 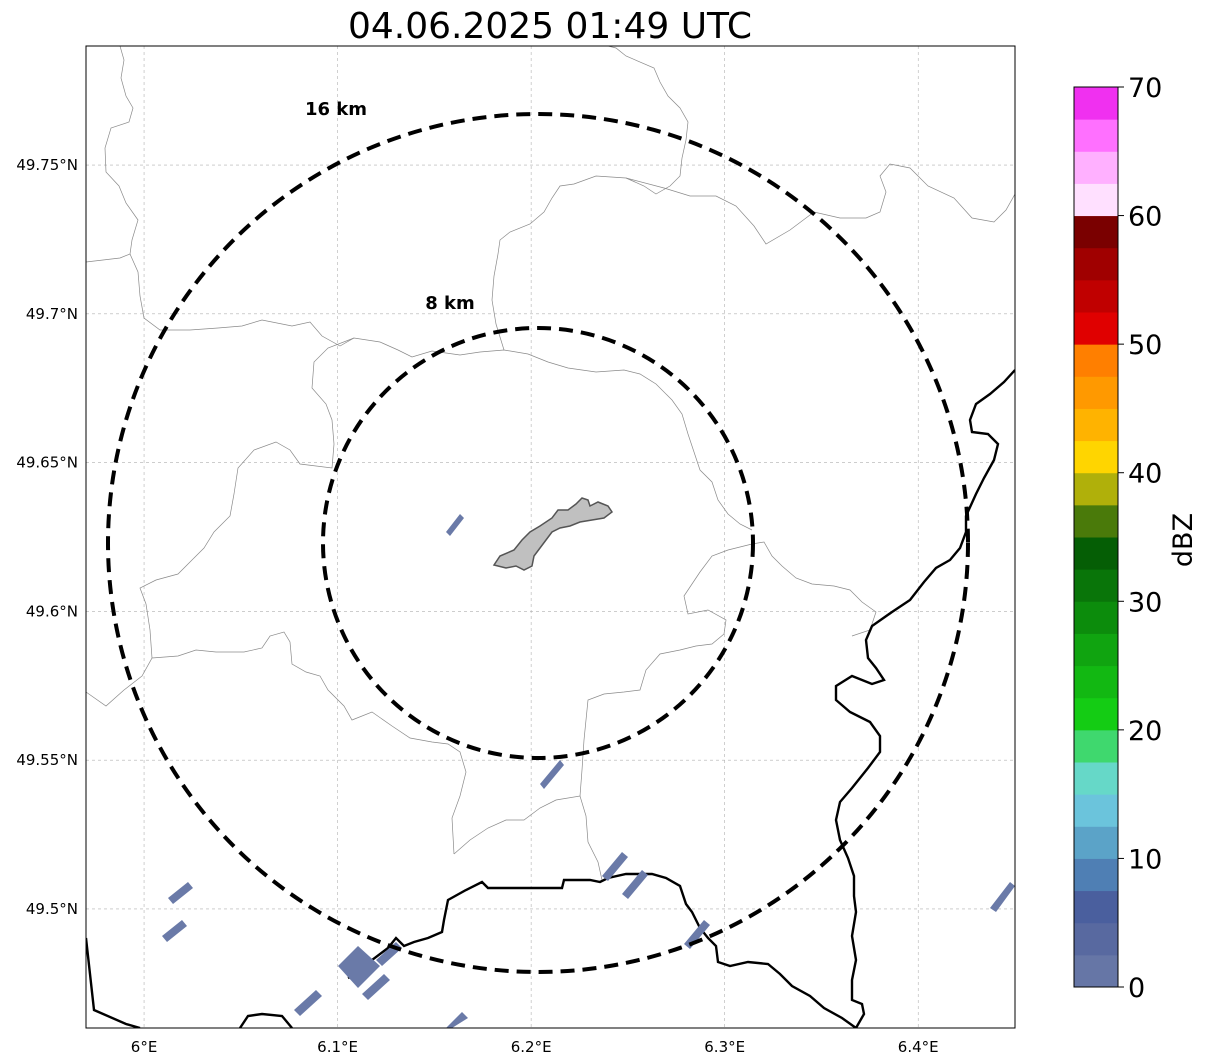 I want to click on y-tick-label: 49.65°N, so click(x=47, y=463).